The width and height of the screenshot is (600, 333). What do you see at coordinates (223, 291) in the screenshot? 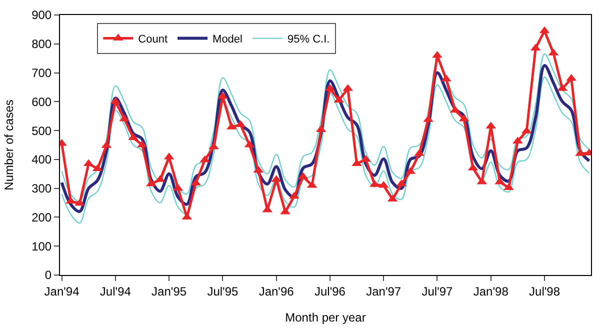
I see `x-tick-label: Jul'95` at bounding box center [223, 291].